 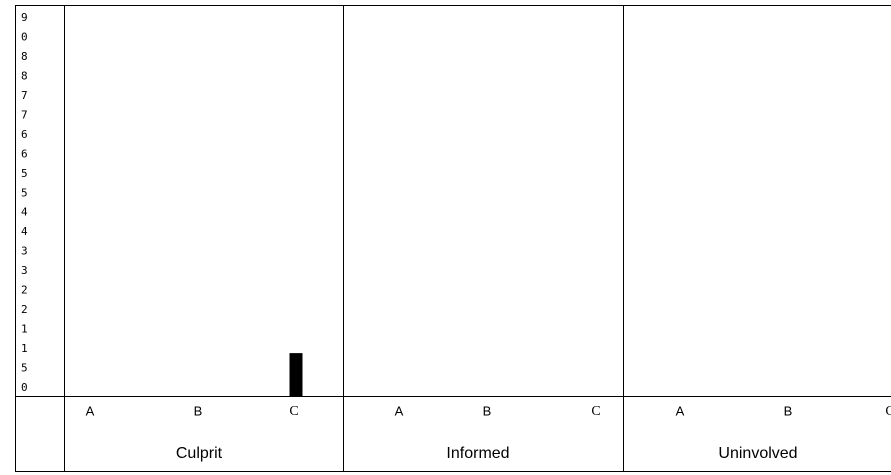 I want to click on group-label: Informed, so click(x=477, y=453).